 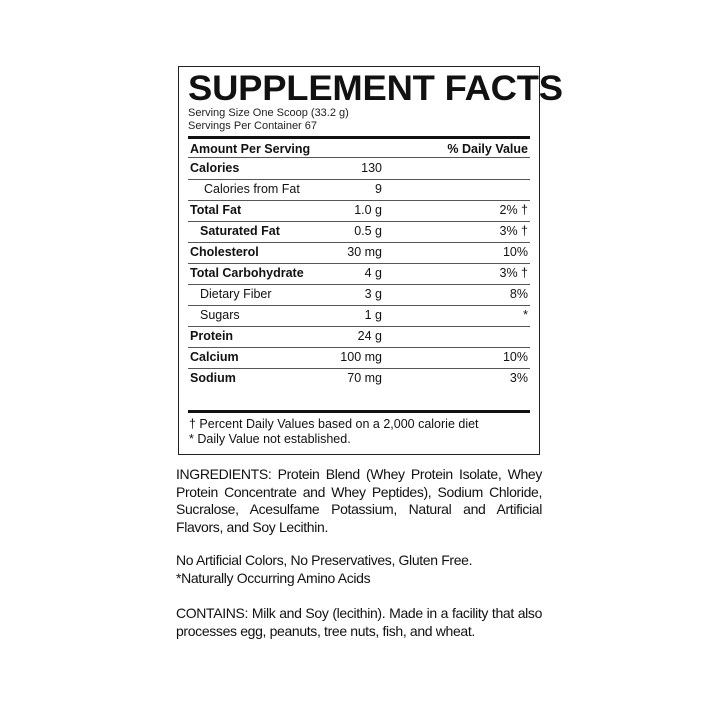 What do you see at coordinates (359, 169) in the screenshot?
I see `nutrient-row: Calories 130` at bounding box center [359, 169].